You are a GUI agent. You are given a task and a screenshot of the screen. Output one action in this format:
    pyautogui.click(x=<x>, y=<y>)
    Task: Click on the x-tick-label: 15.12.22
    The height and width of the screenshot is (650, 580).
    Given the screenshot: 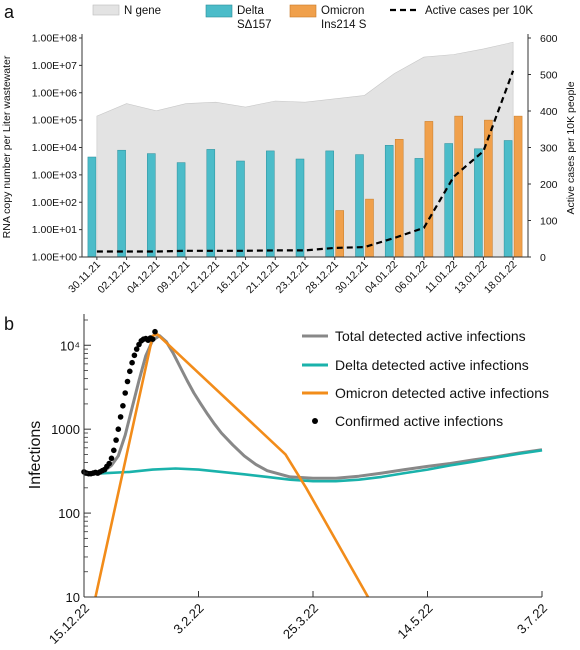 What is the action you would take?
    pyautogui.click(x=69, y=624)
    